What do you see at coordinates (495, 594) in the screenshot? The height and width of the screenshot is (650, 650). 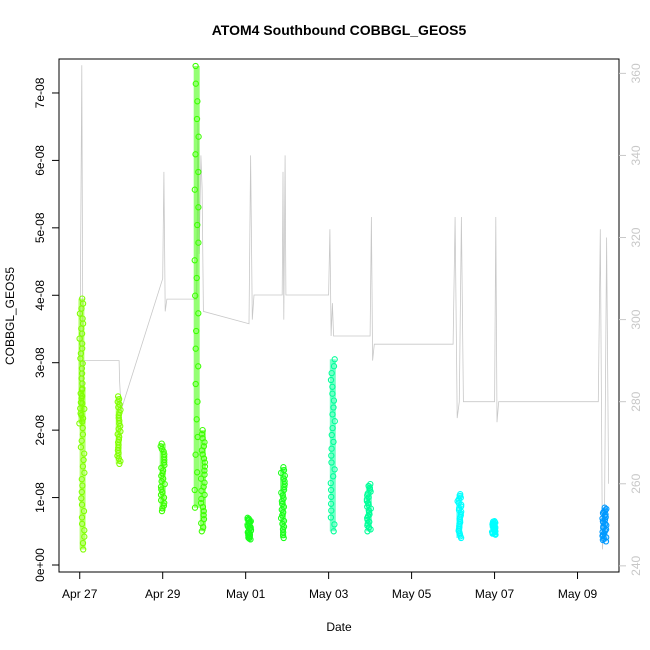 I see `x-tick-label: May 07` at bounding box center [495, 594].